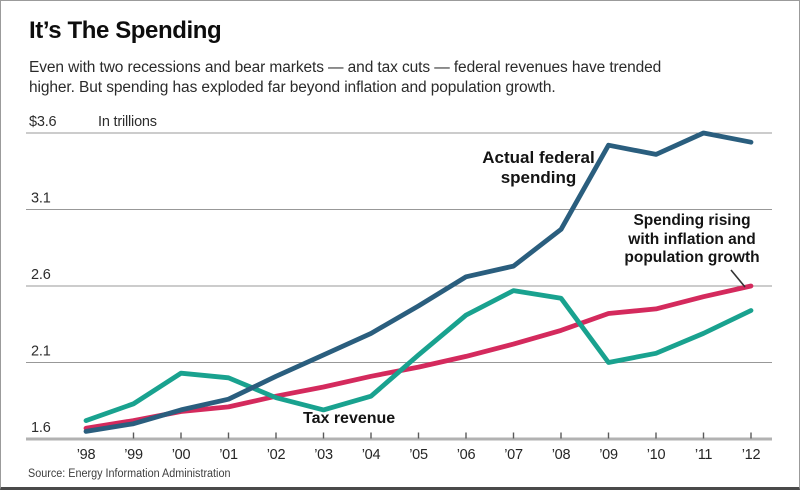 This screenshot has width=800, height=490. Describe the element at coordinates (127, 122) in the screenshot. I see `y-axis-unit-label: In trillions` at that location.